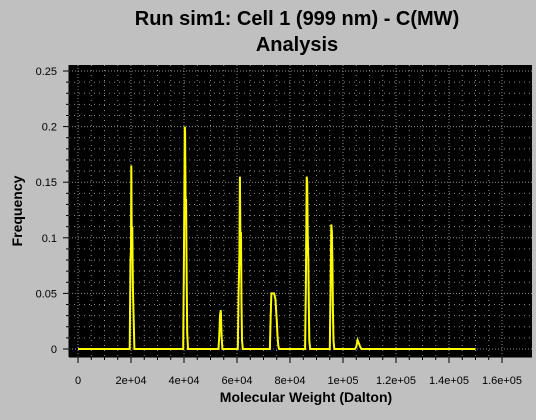 The image size is (536, 420). Describe the element at coordinates (237, 381) in the screenshot. I see `x-tick-label: 6e+04` at that location.